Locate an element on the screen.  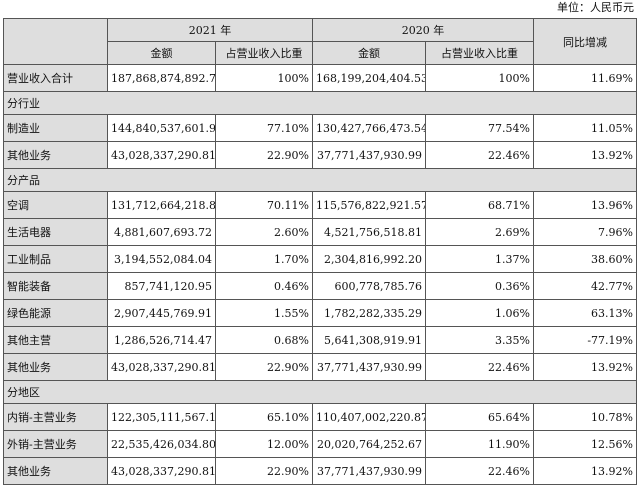
header-yoy: 同比增减 is located at coordinates (585, 41).